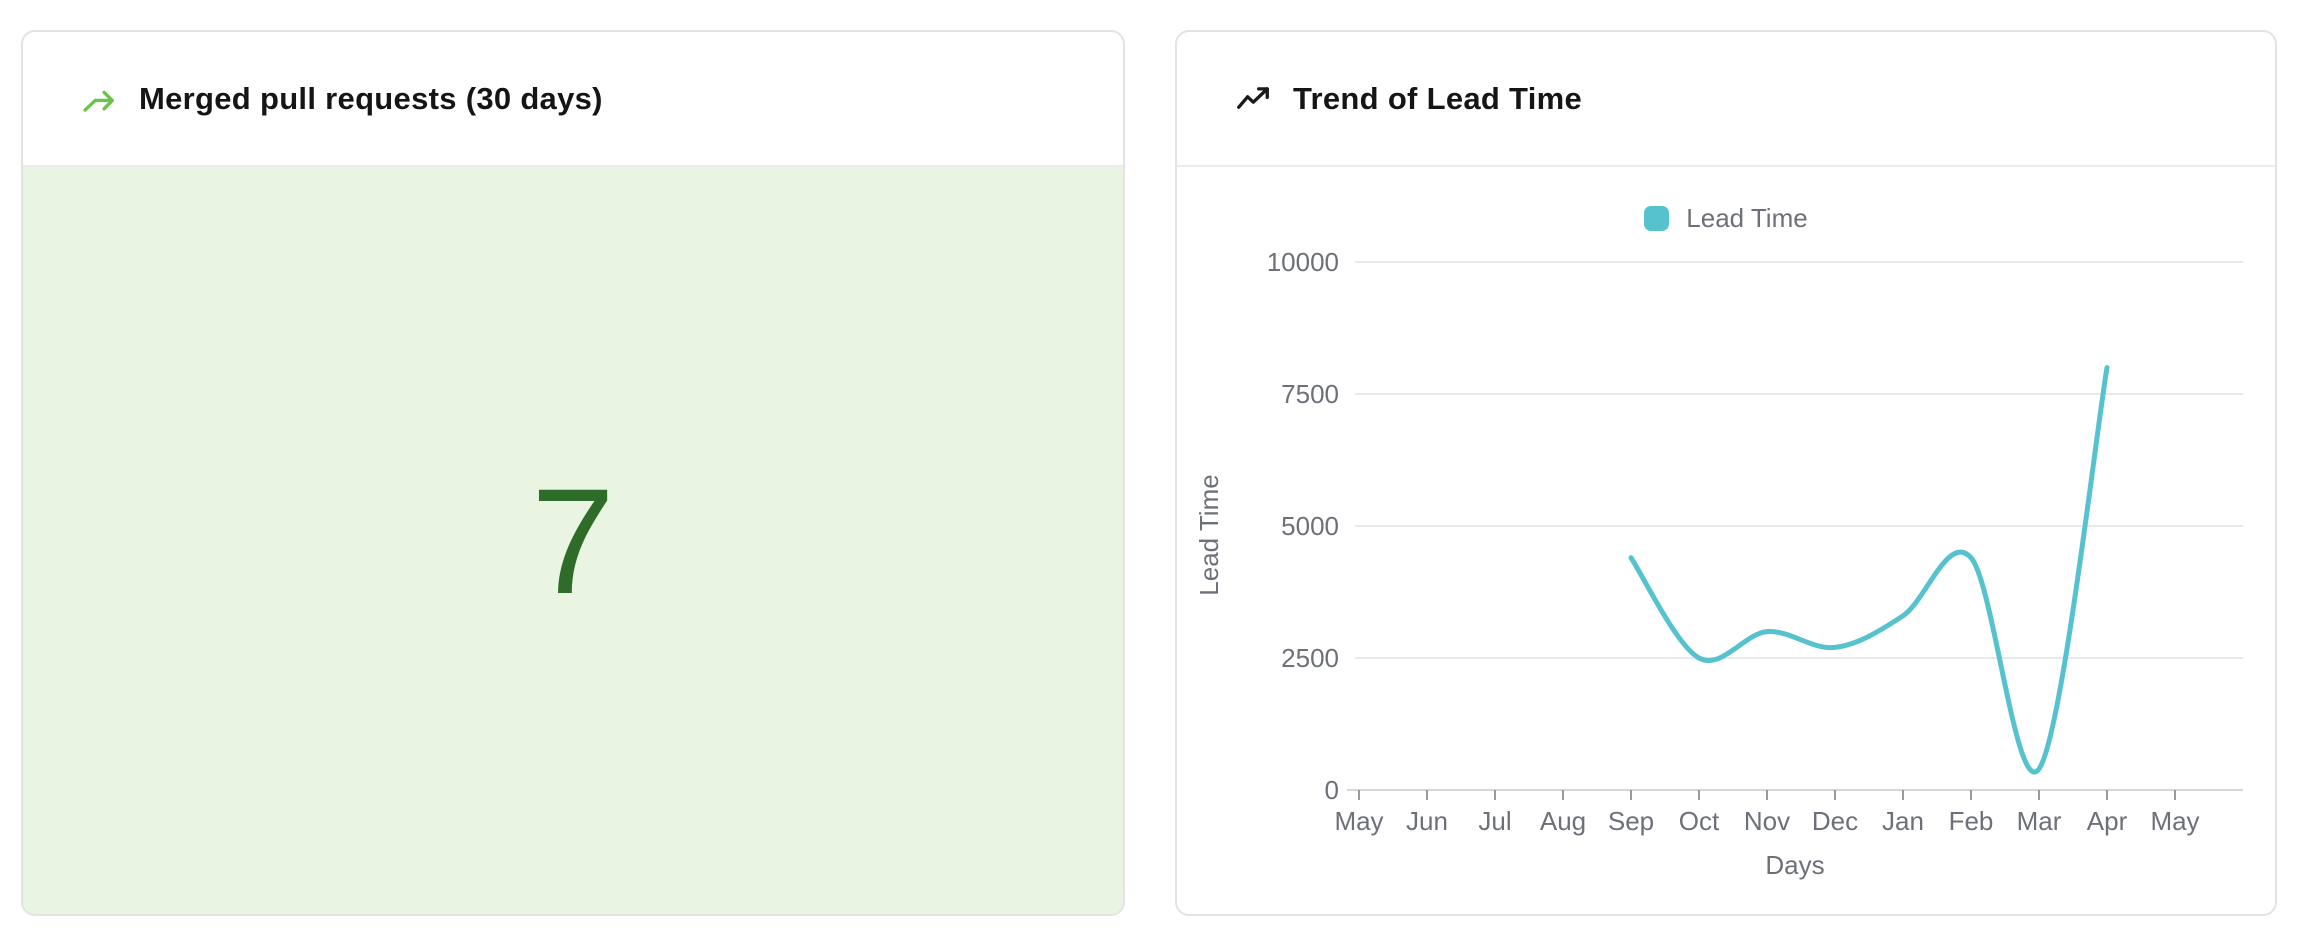 This screenshot has width=2308, height=948. I want to click on legend-item-lead-time: Lead Time, so click(1726, 218).